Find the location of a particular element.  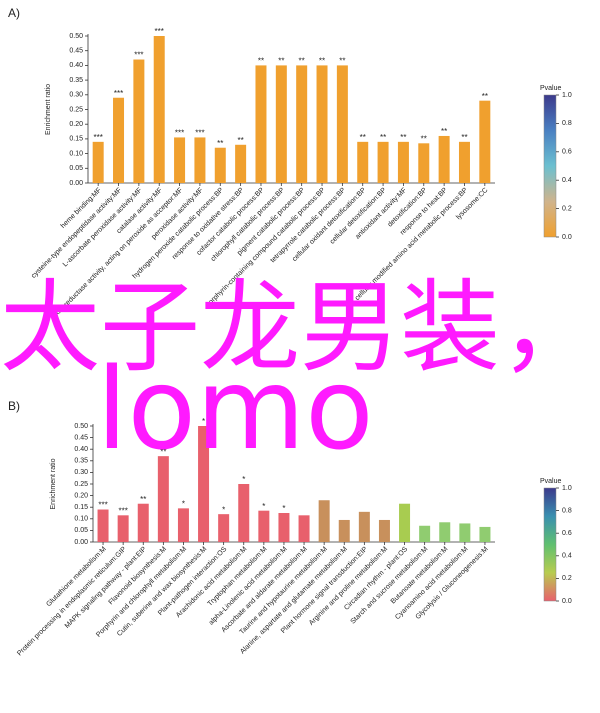

x-tick-label: L-ascorbate peroxidase activity:MF is located at coordinates (103, 228).